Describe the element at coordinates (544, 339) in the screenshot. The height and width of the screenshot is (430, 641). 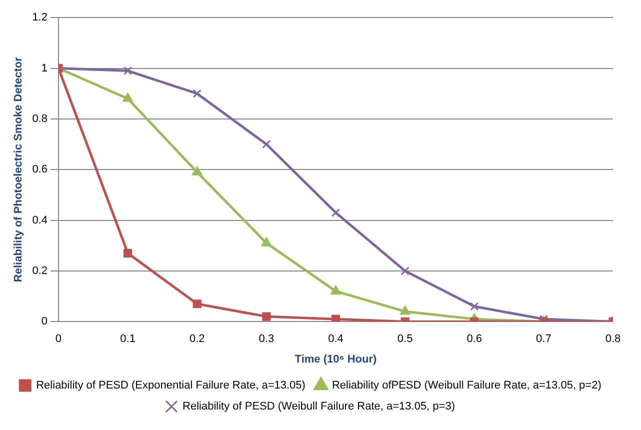
I see `x-tick-label: 0.7` at that location.